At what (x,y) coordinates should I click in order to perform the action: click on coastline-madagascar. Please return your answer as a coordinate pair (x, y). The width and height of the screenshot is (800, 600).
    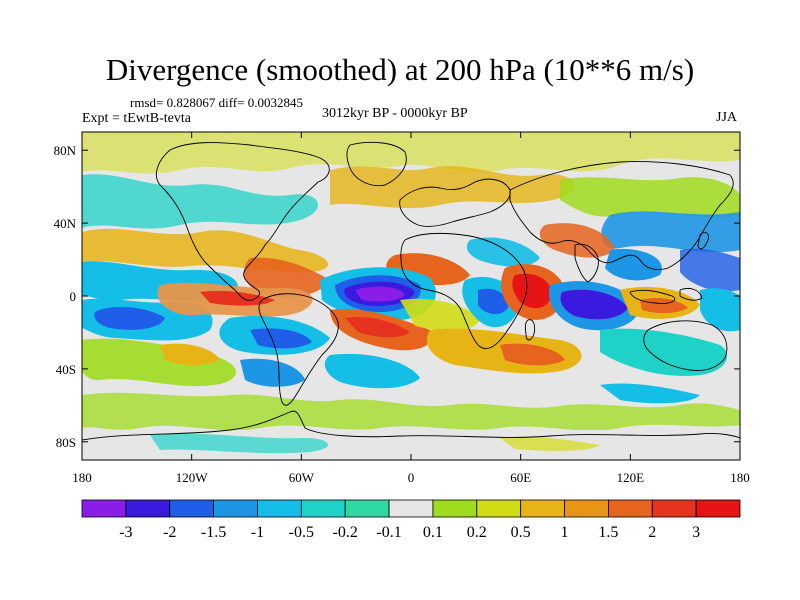
    Looking at the image, I should click on (530, 330).